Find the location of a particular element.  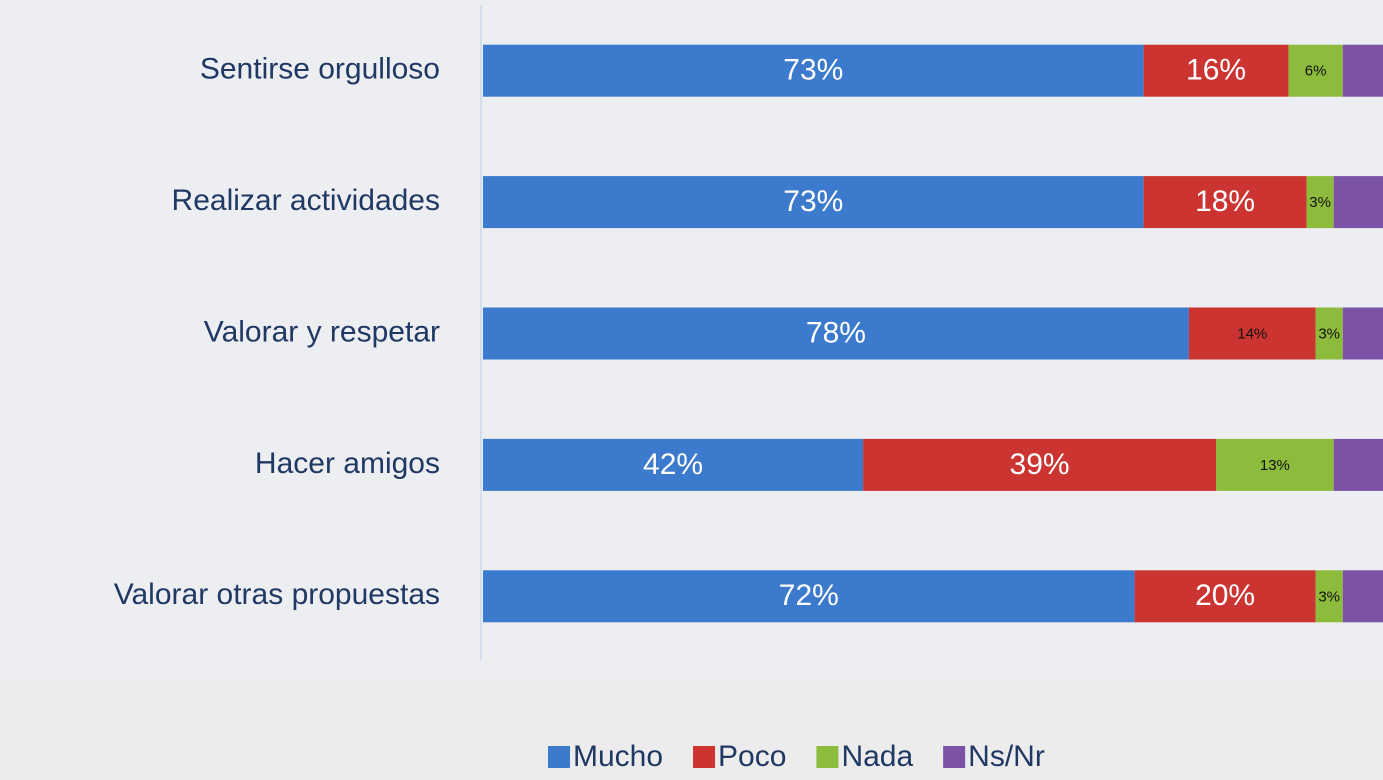

legend-label: Nada is located at coordinates (877, 756).